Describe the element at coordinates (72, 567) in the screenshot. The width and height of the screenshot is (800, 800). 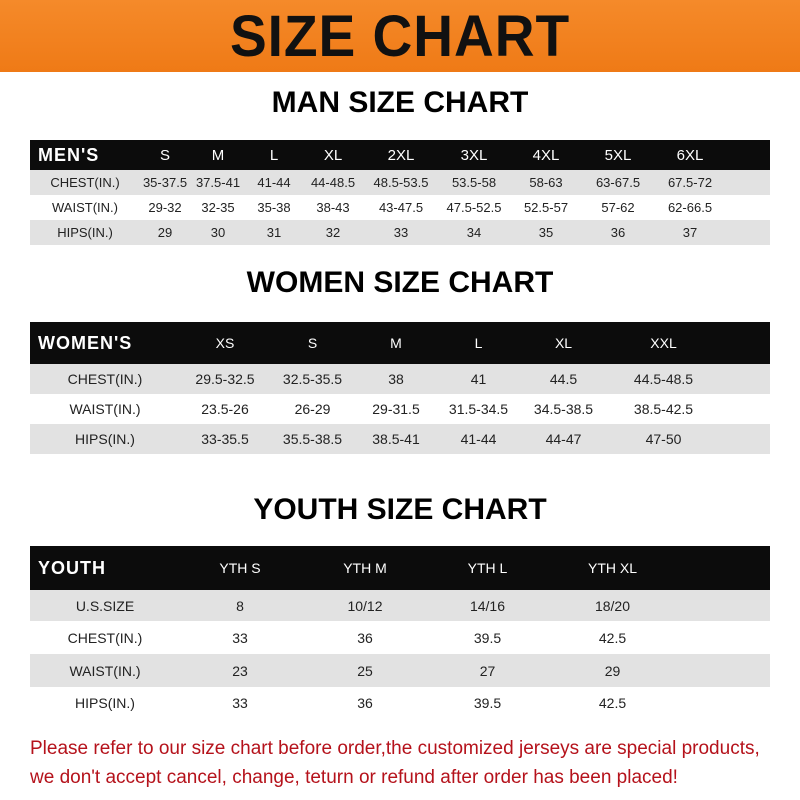
I see `row-label: YOUTH` at that location.